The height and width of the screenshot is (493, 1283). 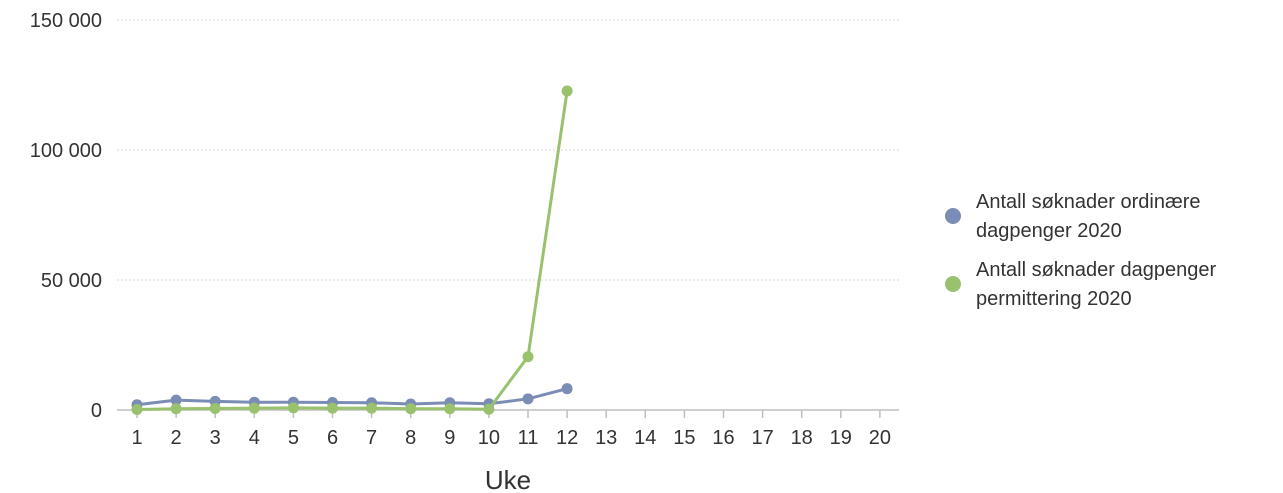 What do you see at coordinates (567, 438) in the screenshot?
I see `x-tick-label: 12` at bounding box center [567, 438].